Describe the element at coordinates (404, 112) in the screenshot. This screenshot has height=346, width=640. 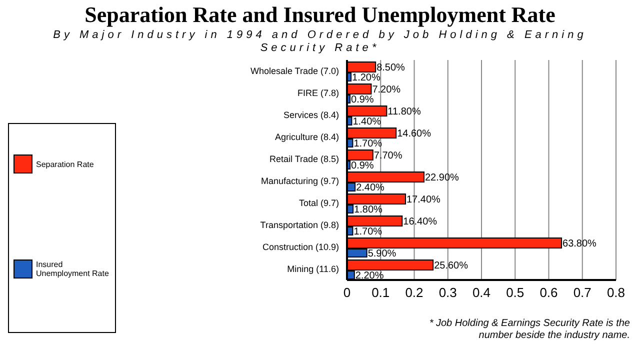
I see `data-label: 11.80%` at that location.